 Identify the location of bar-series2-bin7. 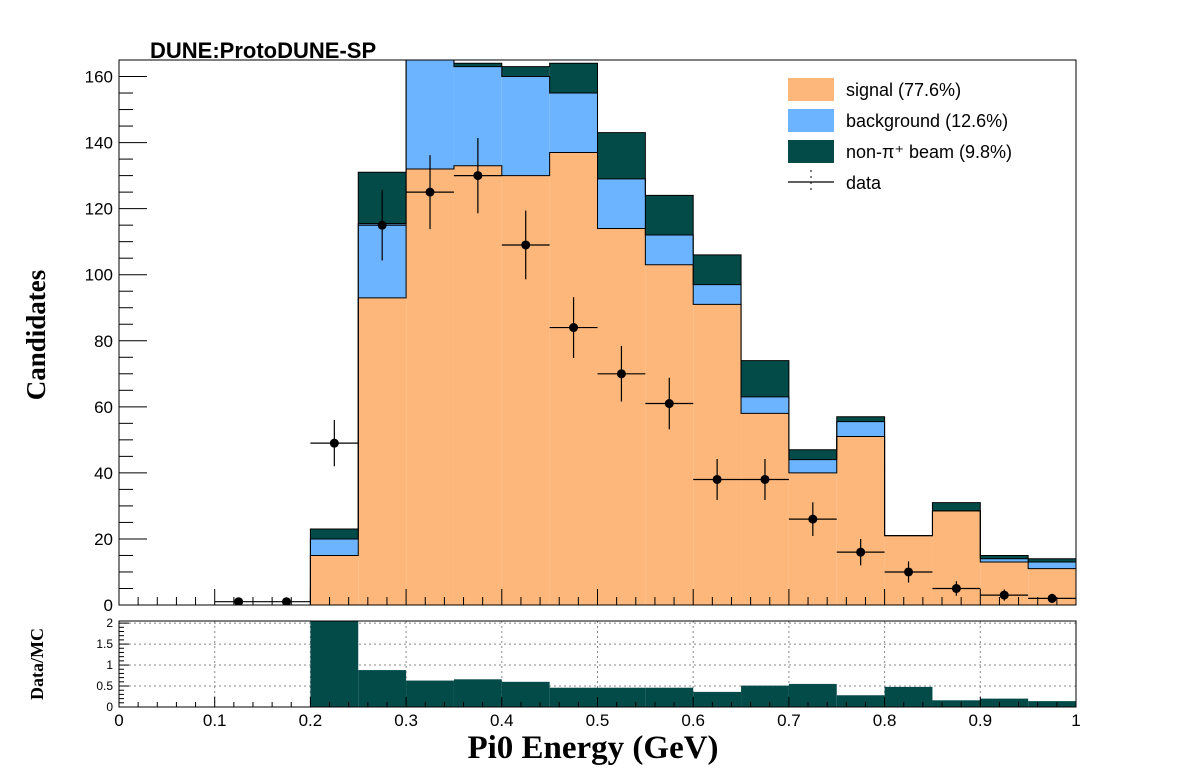
(477, 65).